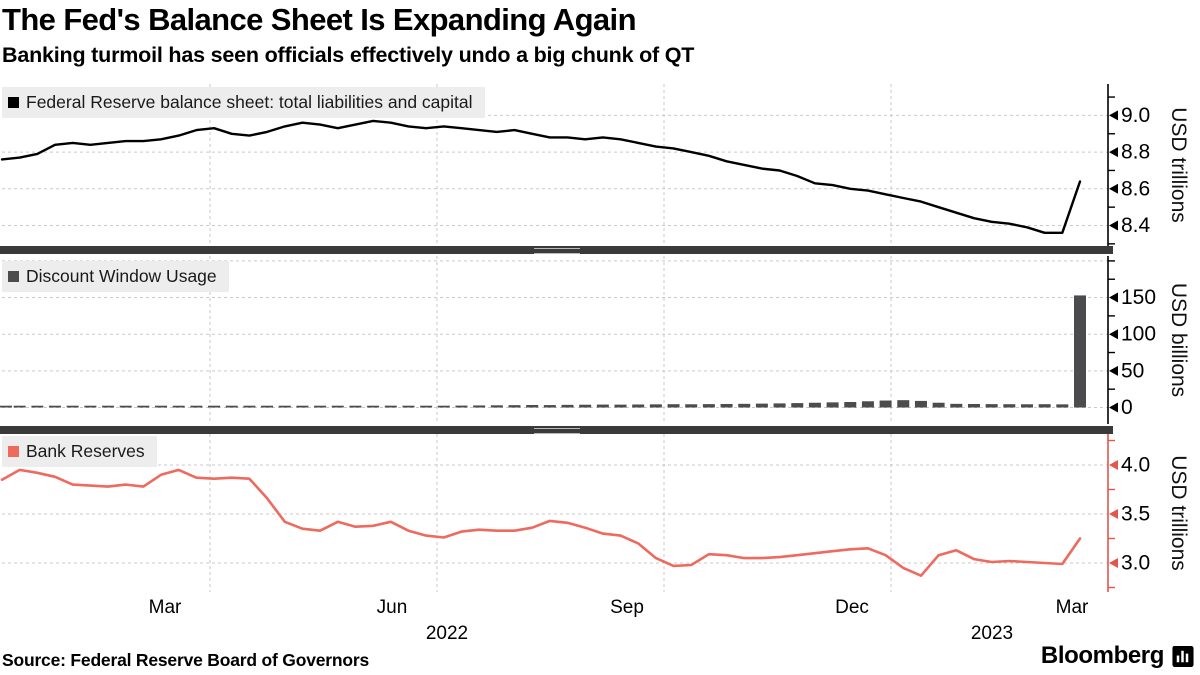 The image size is (1200, 675). I want to click on x-axis-year-label: 2023, so click(992, 633).